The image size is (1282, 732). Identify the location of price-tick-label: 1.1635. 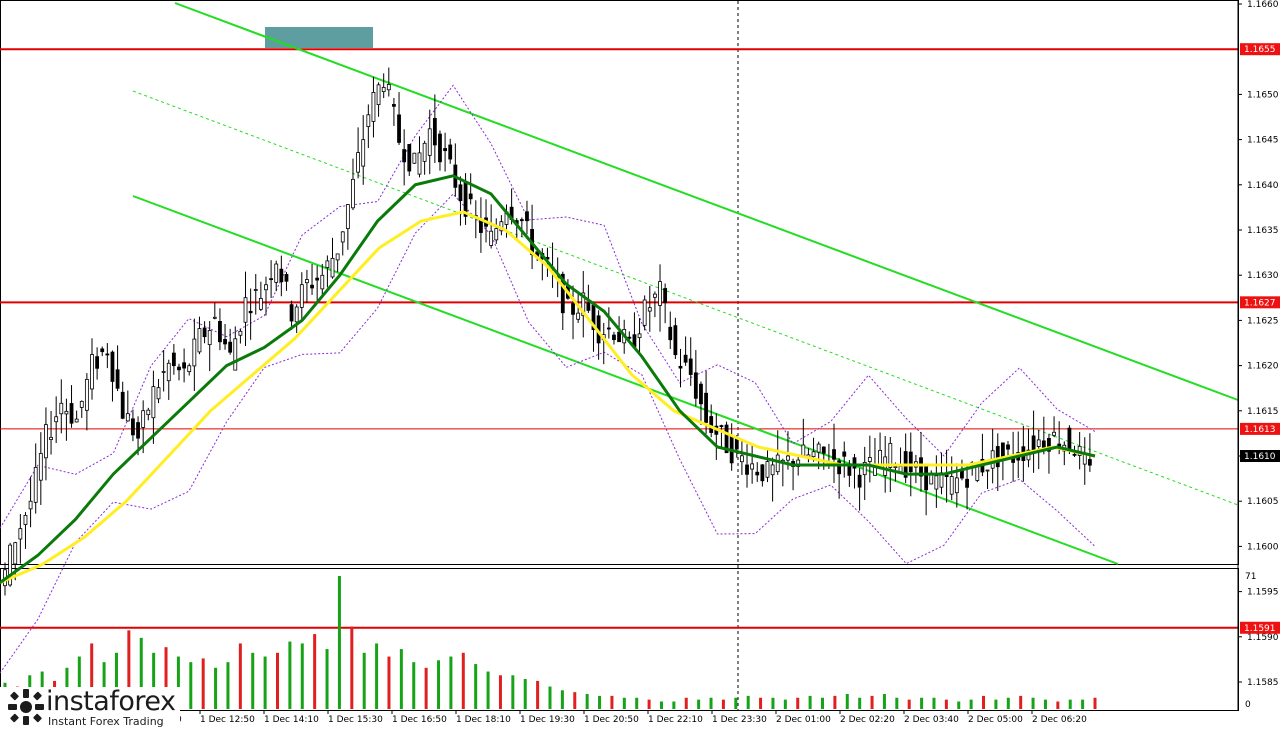
(1263, 231).